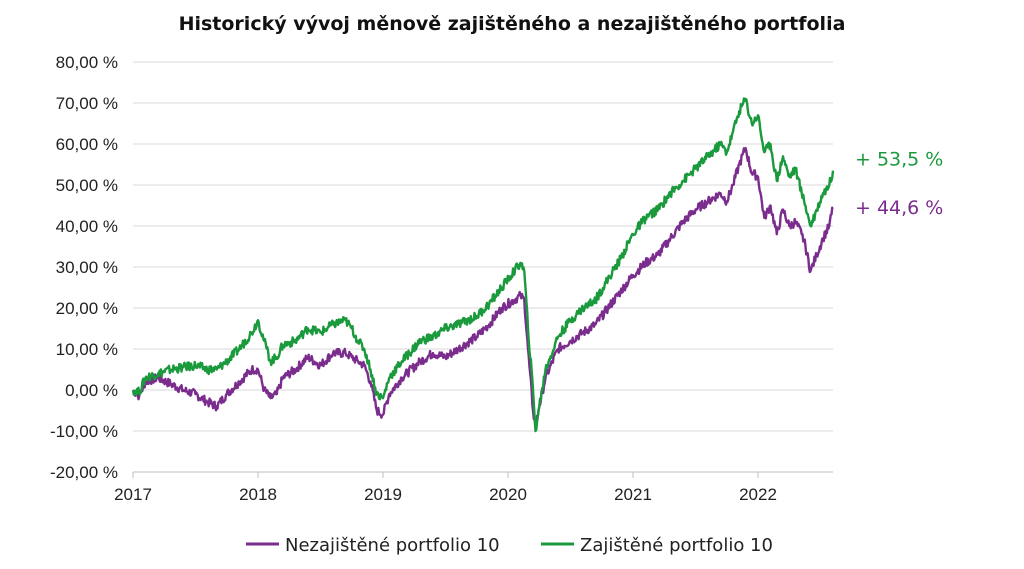 The width and height of the screenshot is (1024, 569). Describe the element at coordinates (87, 62) in the screenshot. I see `y-tick-label: 80,00 %` at that location.